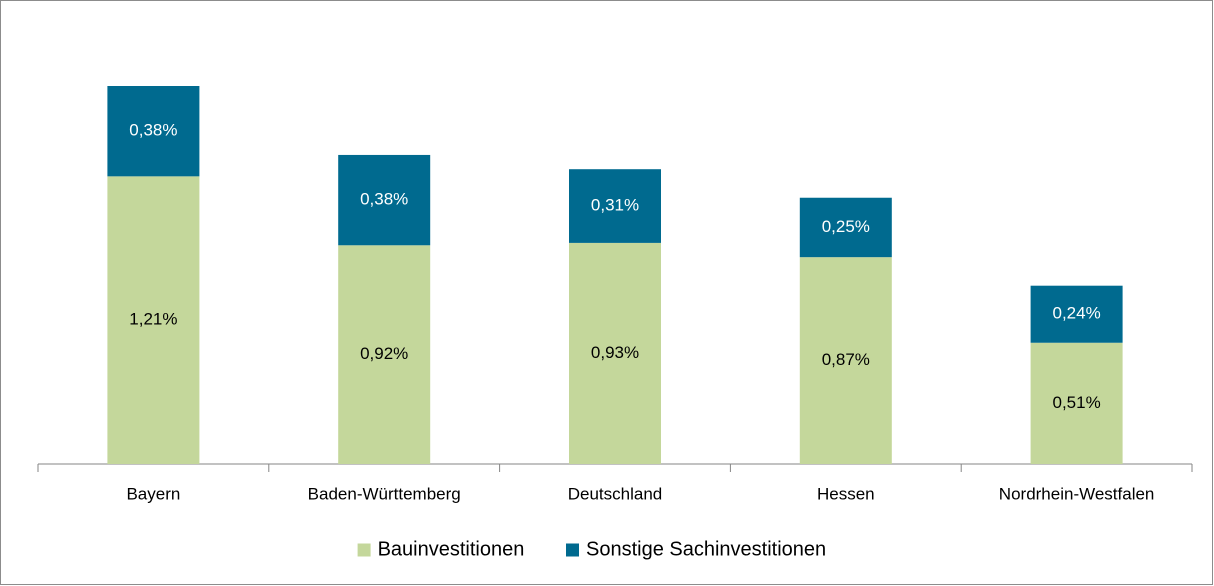  I want to click on x-tick-label: Bayern, so click(153, 493).